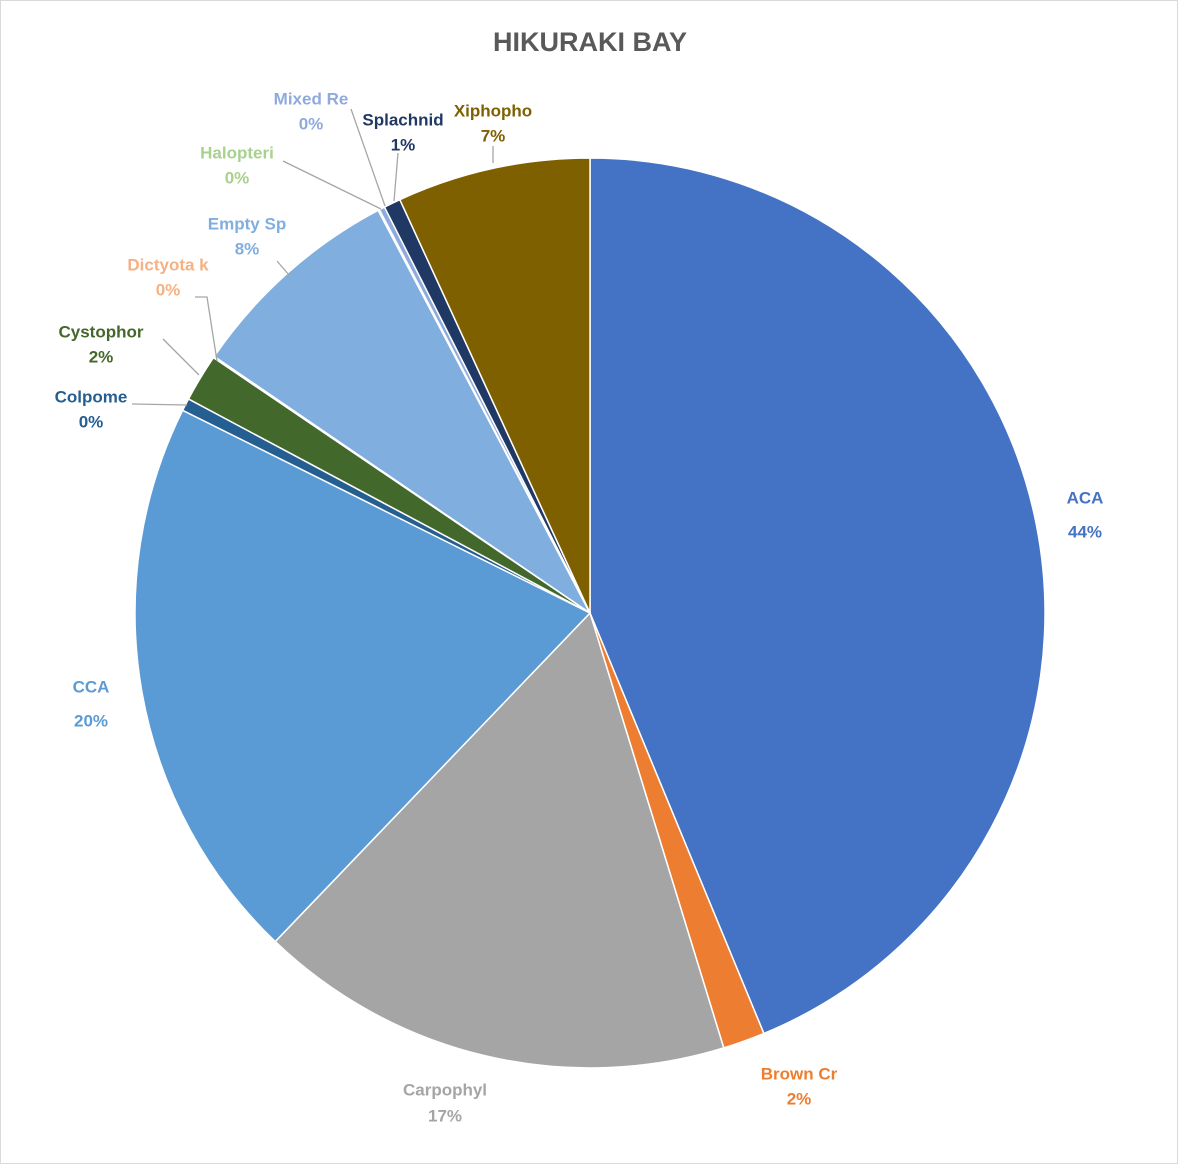  Describe the element at coordinates (91, 720) in the screenshot. I see `slice-percent-cca: 20%` at that location.